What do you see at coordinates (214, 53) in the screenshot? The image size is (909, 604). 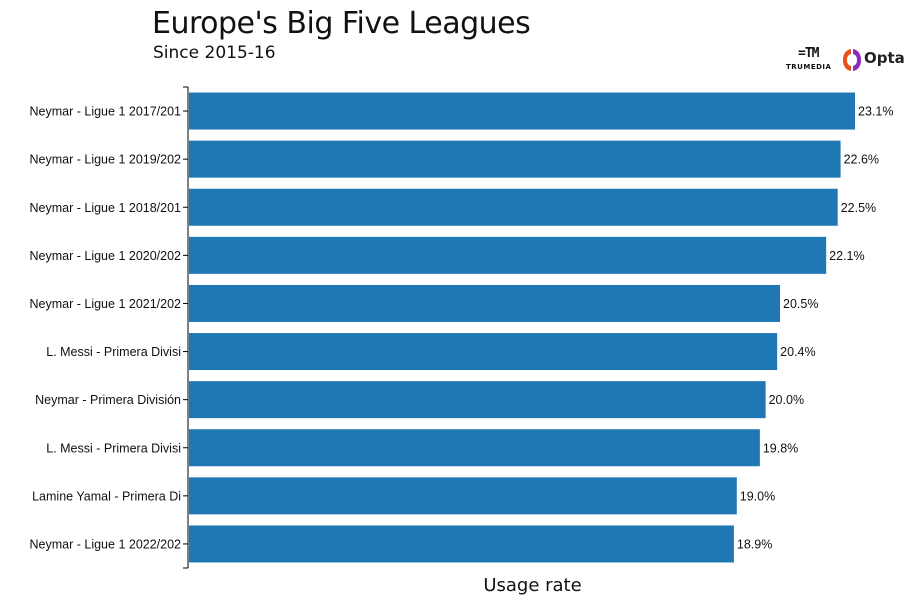 I see `chart-subtitle: Since 2015-16` at bounding box center [214, 53].